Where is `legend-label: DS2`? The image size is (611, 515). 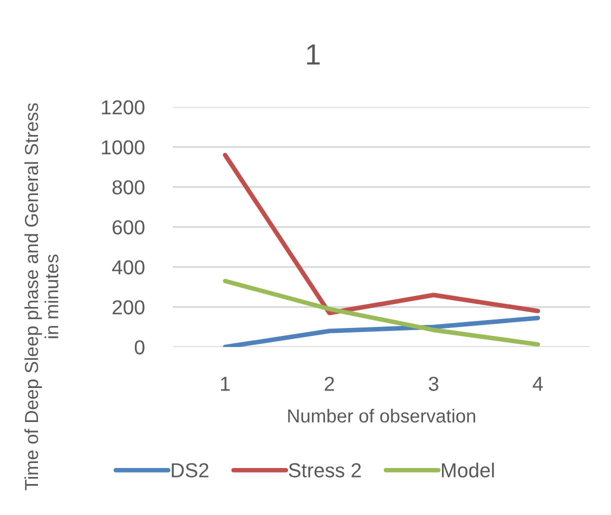
legend-label: DS2 is located at coordinates (190, 470).